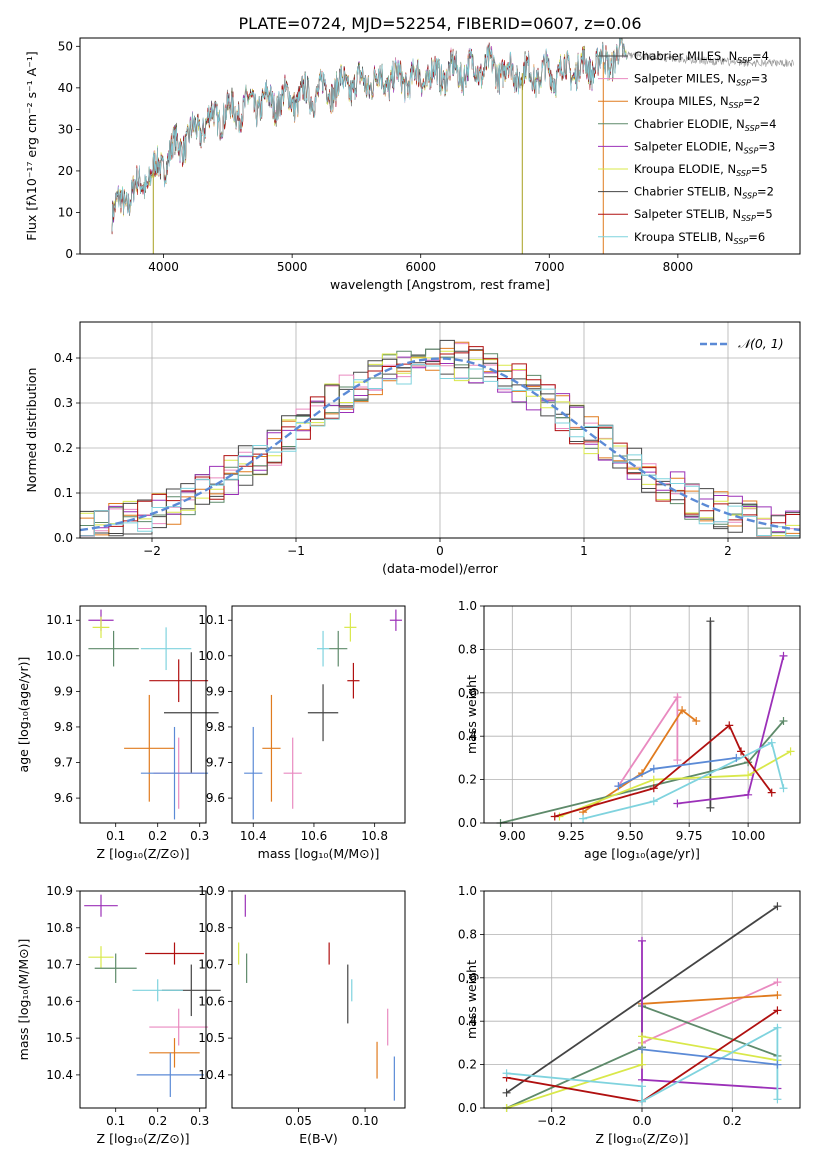 The image size is (819, 1170). I want to click on y-tick-label: 0.3, so click(63, 403).